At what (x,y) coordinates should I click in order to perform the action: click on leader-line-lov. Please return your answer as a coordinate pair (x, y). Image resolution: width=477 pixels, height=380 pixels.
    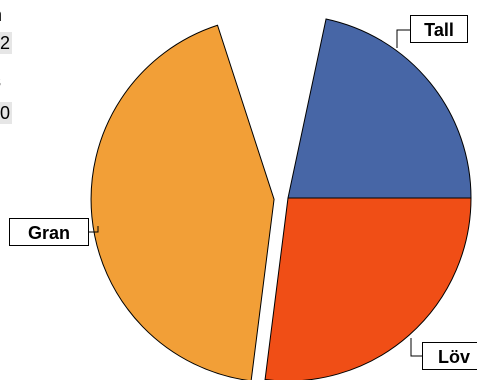
    Looking at the image, I should click on (416, 347).